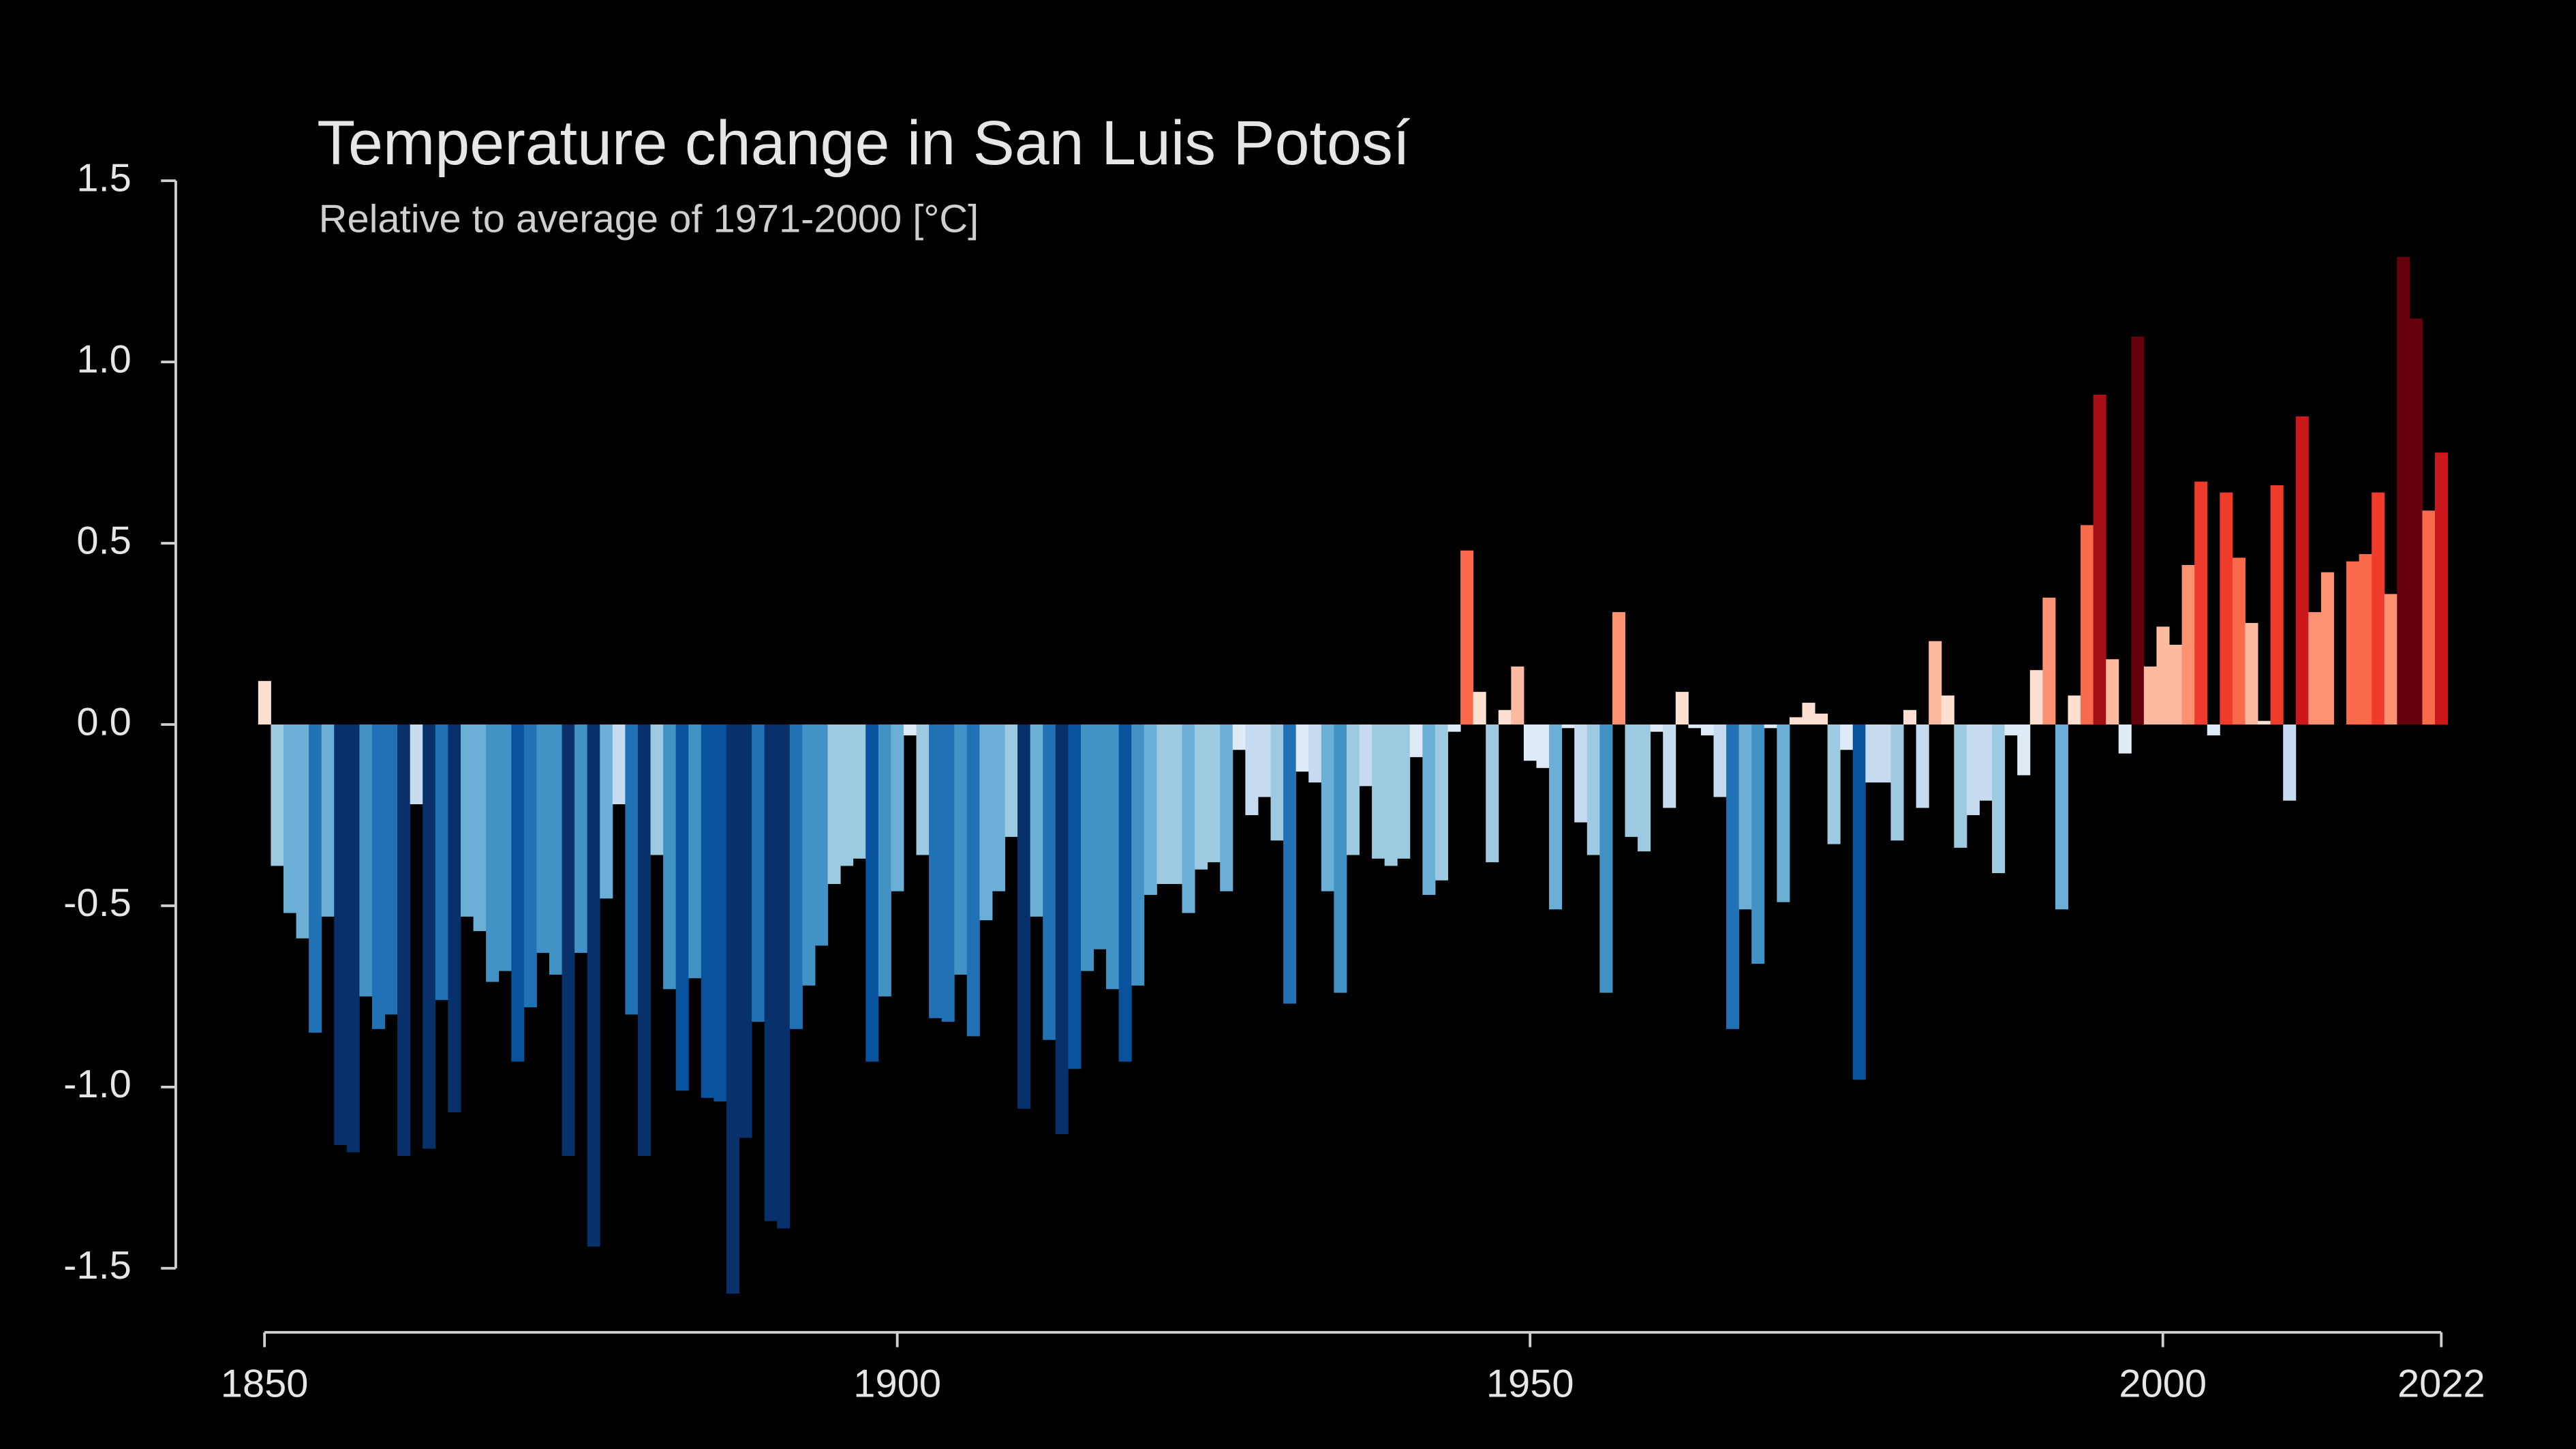 Image resolution: width=2576 pixels, height=1449 pixels. What do you see at coordinates (98, 1085) in the screenshot?
I see `y-tick-label: -1.0` at bounding box center [98, 1085].